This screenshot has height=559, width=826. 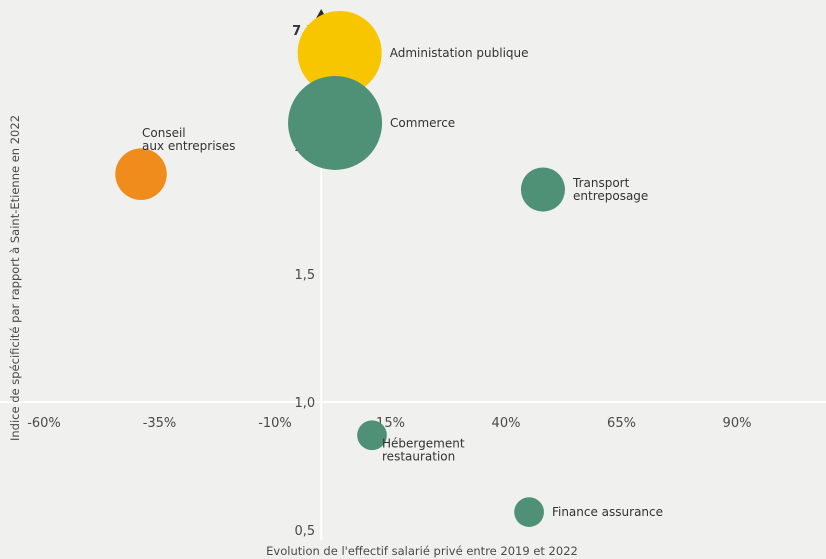 What do you see at coordinates (305, 403) in the screenshot?
I see `y-tick-label: 1,0` at bounding box center [305, 403].